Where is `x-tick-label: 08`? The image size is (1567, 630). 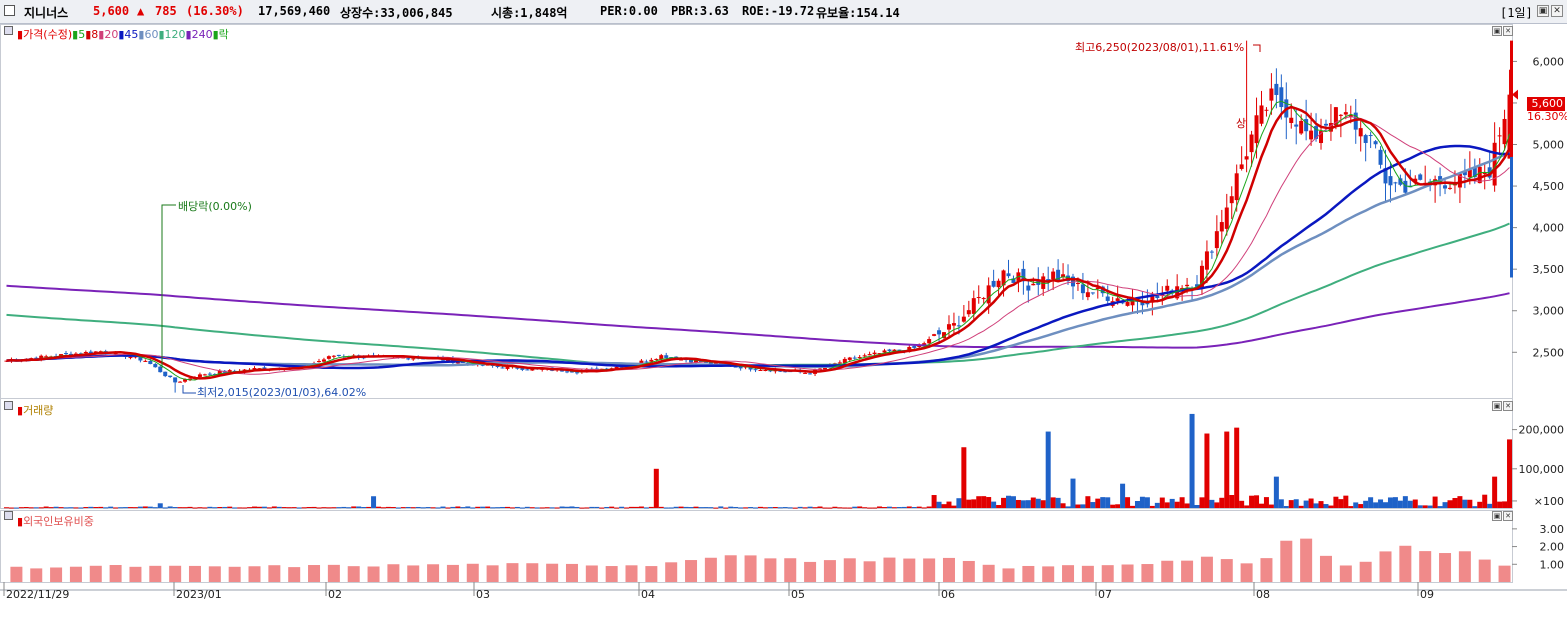
x-tick-label: 08 is located at coordinates (1263, 594).